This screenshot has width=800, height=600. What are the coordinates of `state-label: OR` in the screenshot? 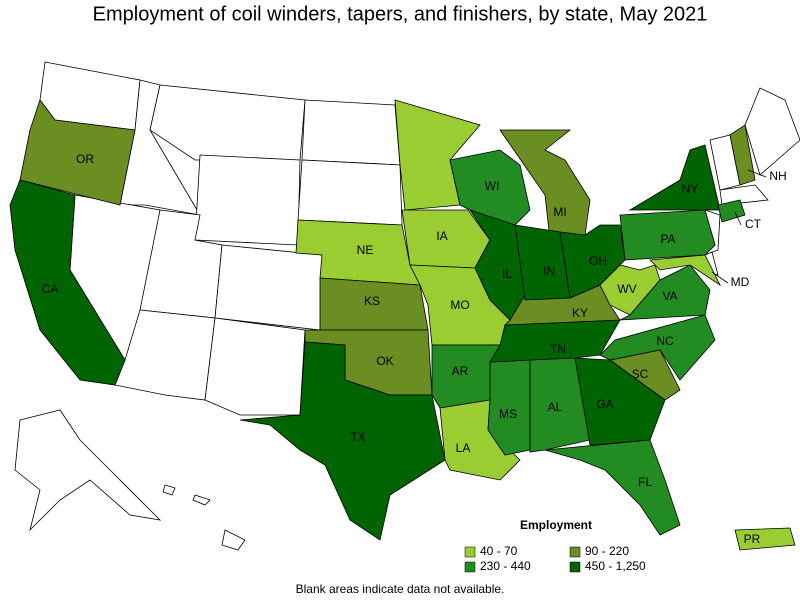 It's located at (85, 159).